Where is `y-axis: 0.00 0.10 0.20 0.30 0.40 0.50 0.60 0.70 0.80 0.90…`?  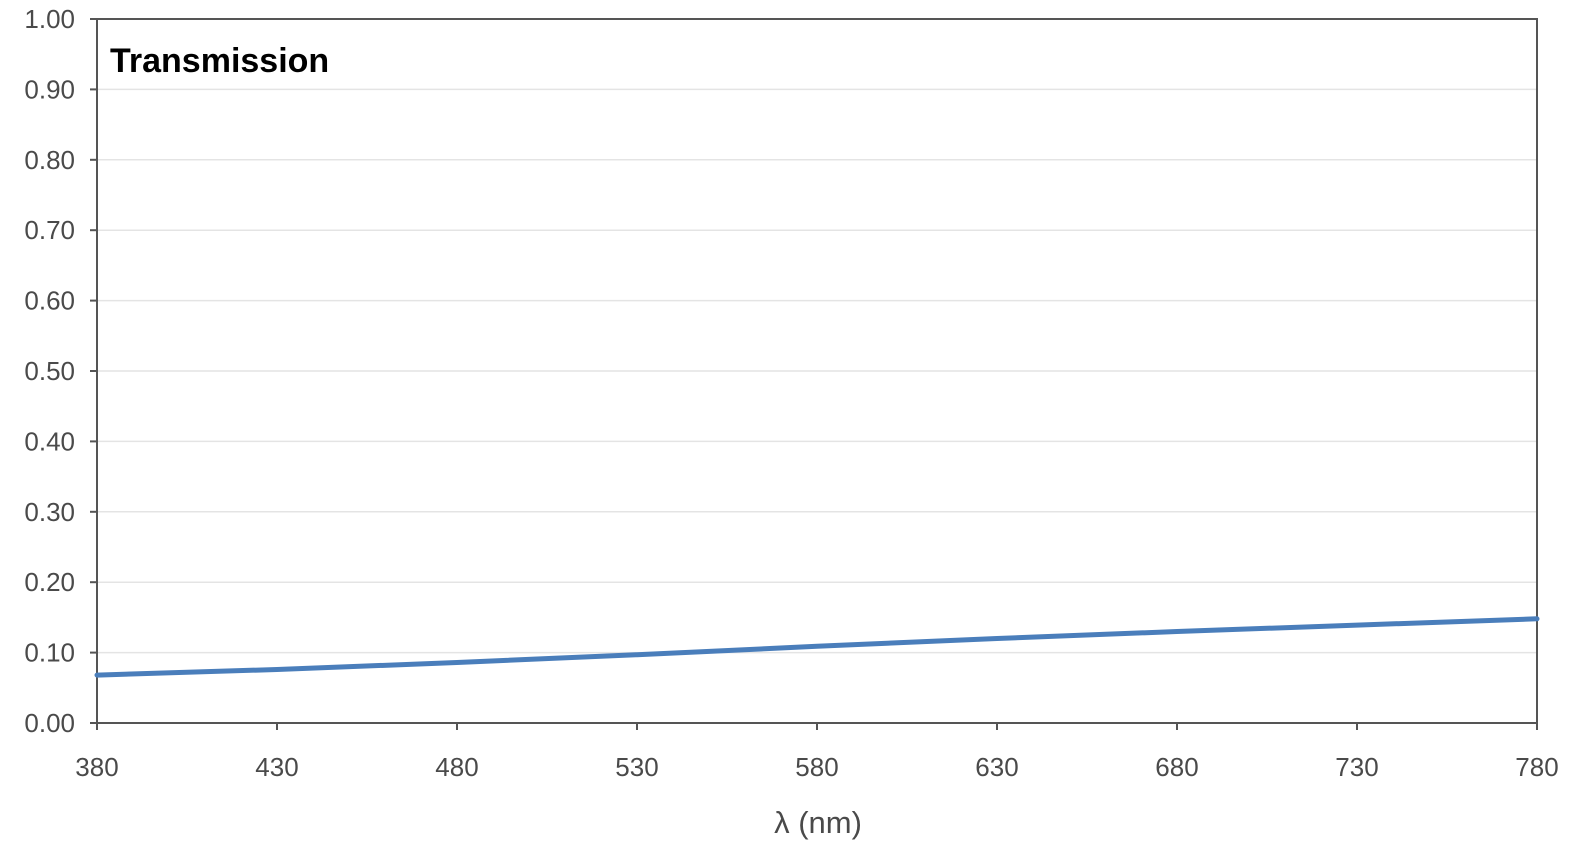 y-axis: 0.00 0.10 0.20 0.30 0.40 0.50 0.60 0.70 0.80 0.90… is located at coordinates (60, 371).